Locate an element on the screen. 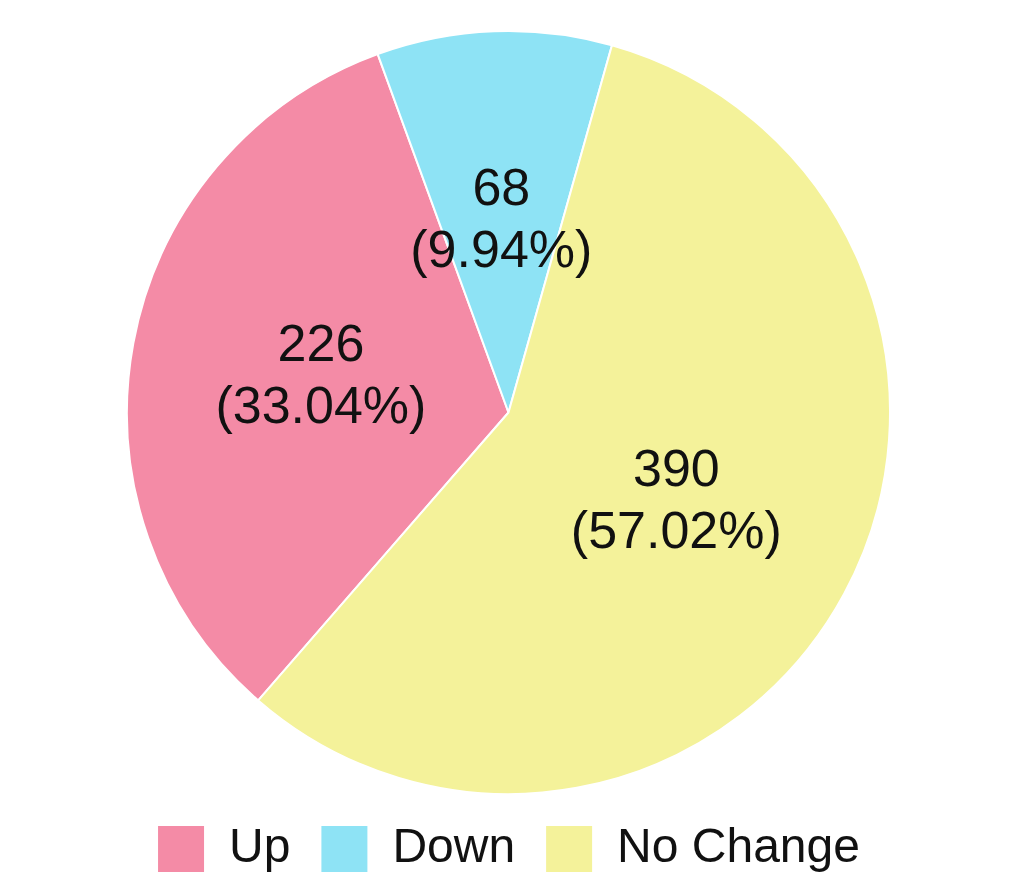 The width and height of the screenshot is (1017, 893). data-label: 68 (9.94%) is located at coordinates (501, 218).